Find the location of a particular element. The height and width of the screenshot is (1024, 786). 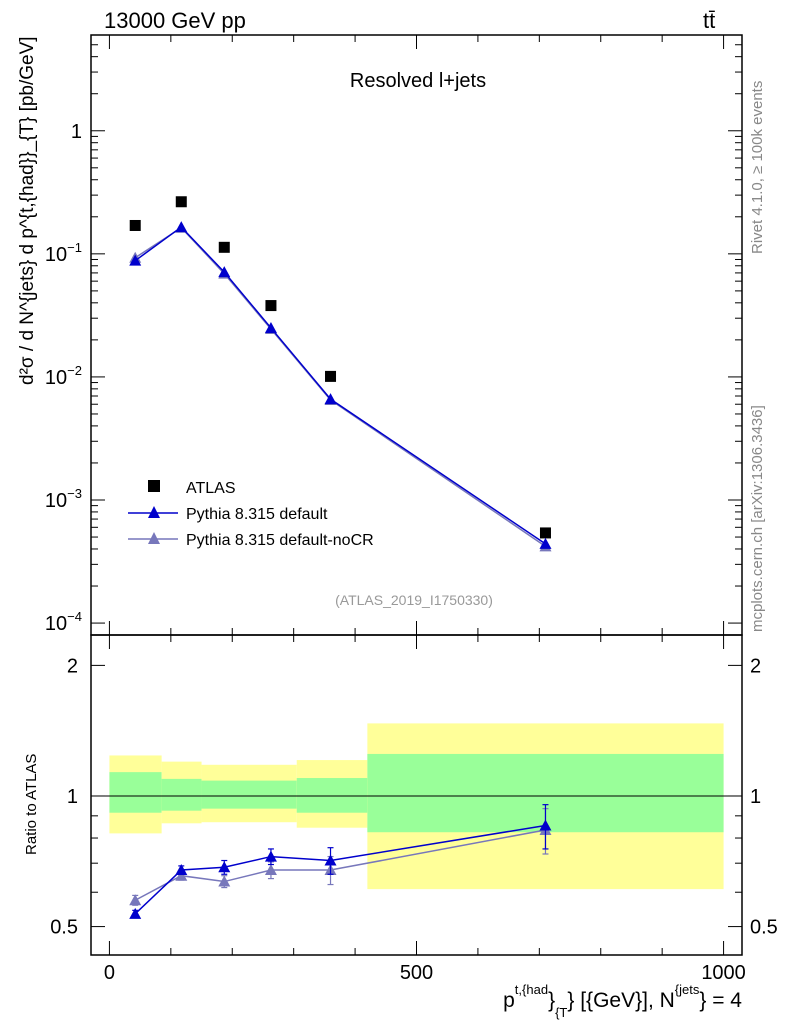

legend-default-marker is located at coordinates (154, 512).